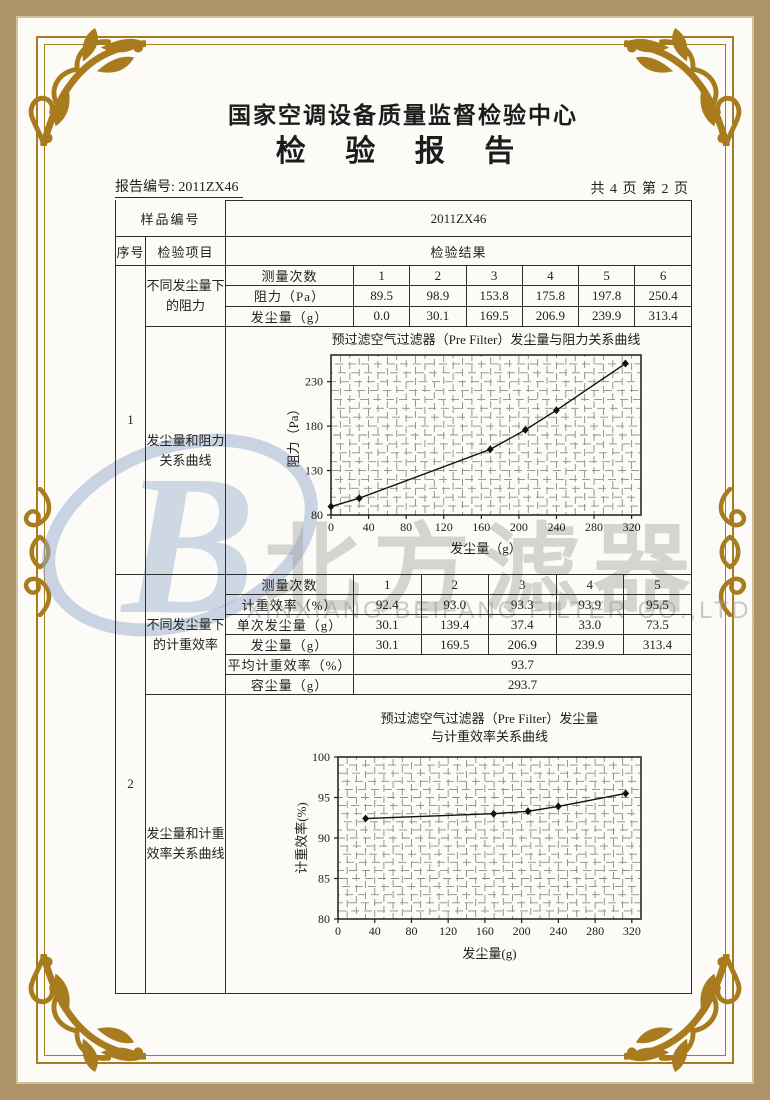 This screenshot has width=770, height=1100. Describe the element at coordinates (185, 450) in the screenshot. I see `item-label: 发尘量和阻力关系曲线` at that location.